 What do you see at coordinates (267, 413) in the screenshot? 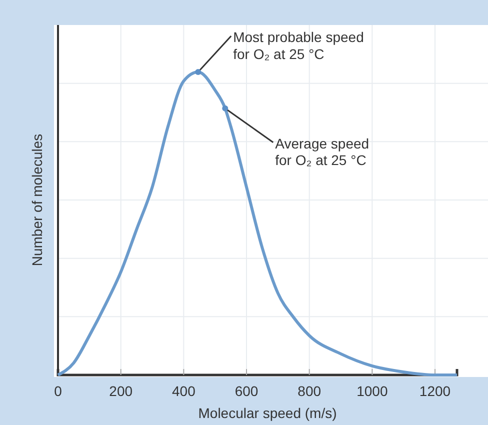
I see `x-axis-title: Molecular speed (m/s)` at bounding box center [267, 413].